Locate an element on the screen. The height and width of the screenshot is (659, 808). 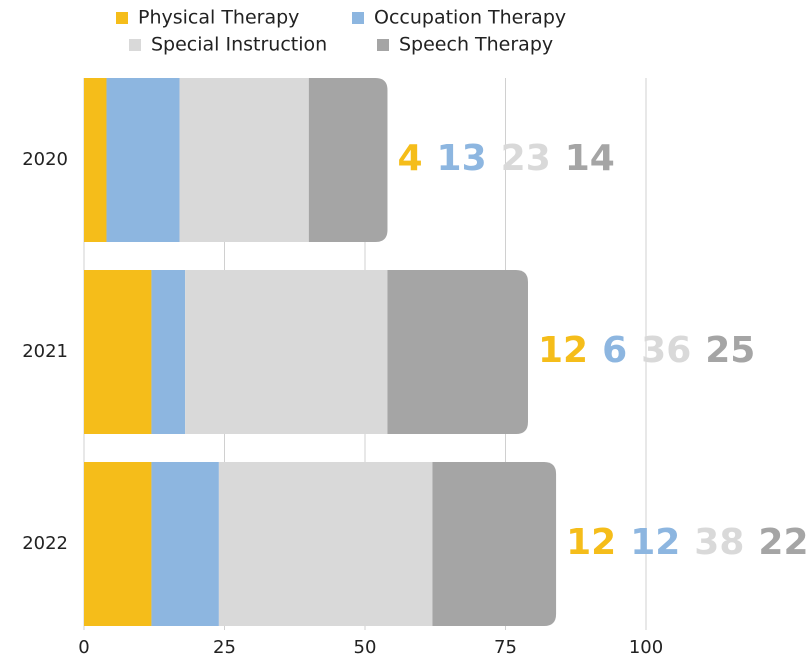
data-label: 36 is located at coordinates (666, 350).